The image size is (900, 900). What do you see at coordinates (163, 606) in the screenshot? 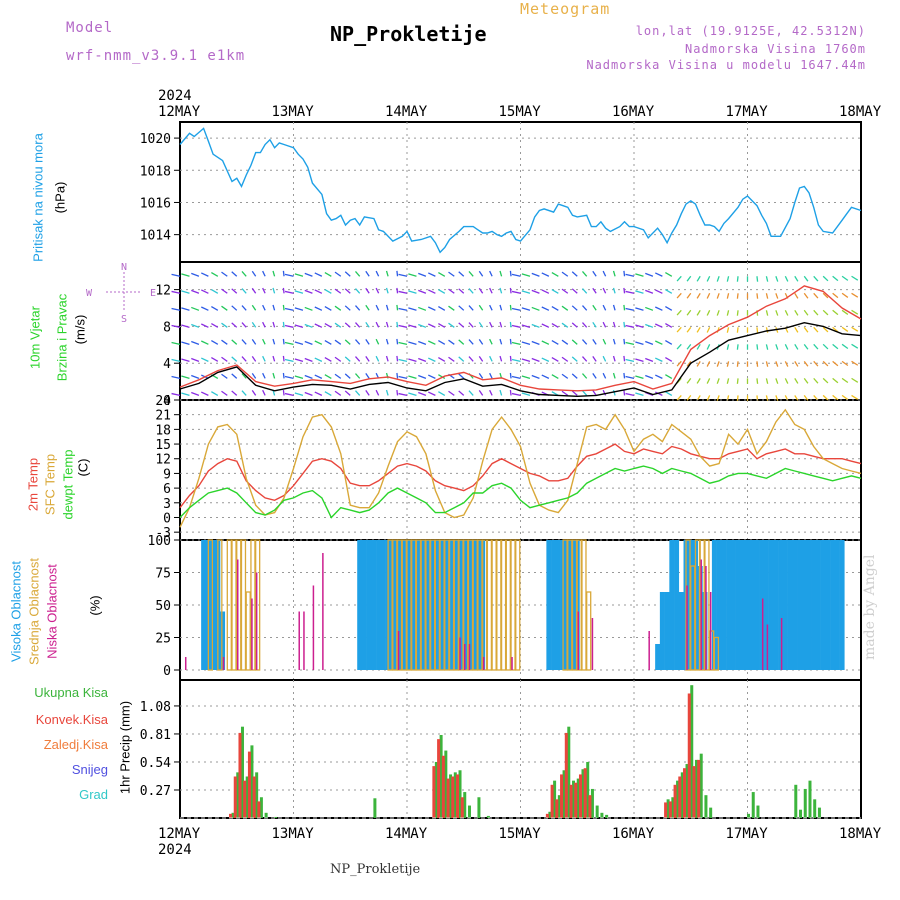
I see `y-tick-label: 50` at bounding box center [163, 606].